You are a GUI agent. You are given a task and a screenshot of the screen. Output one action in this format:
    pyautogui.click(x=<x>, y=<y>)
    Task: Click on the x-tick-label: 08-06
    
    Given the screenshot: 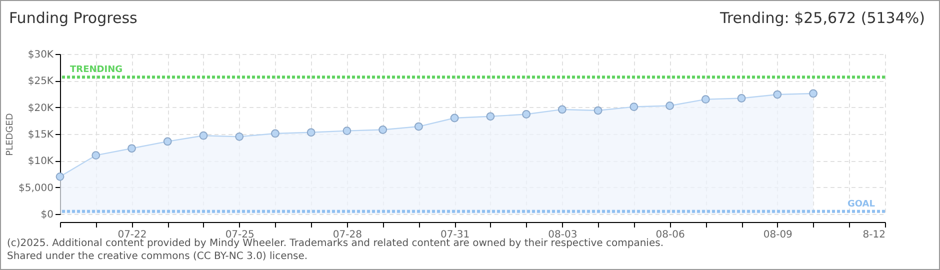 What is the action you would take?
    pyautogui.click(x=670, y=235)
    